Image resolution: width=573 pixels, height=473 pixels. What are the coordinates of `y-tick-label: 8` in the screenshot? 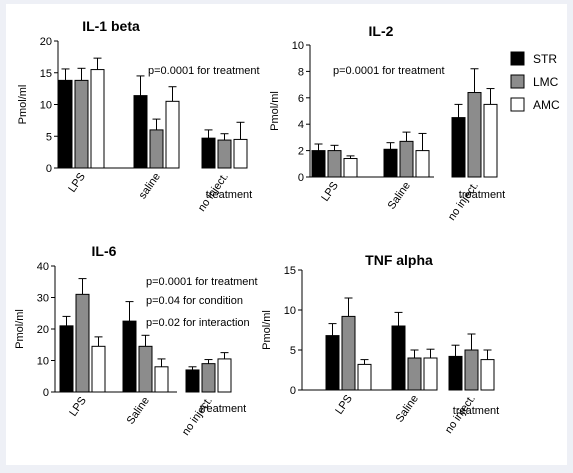 It's located at (301, 72).